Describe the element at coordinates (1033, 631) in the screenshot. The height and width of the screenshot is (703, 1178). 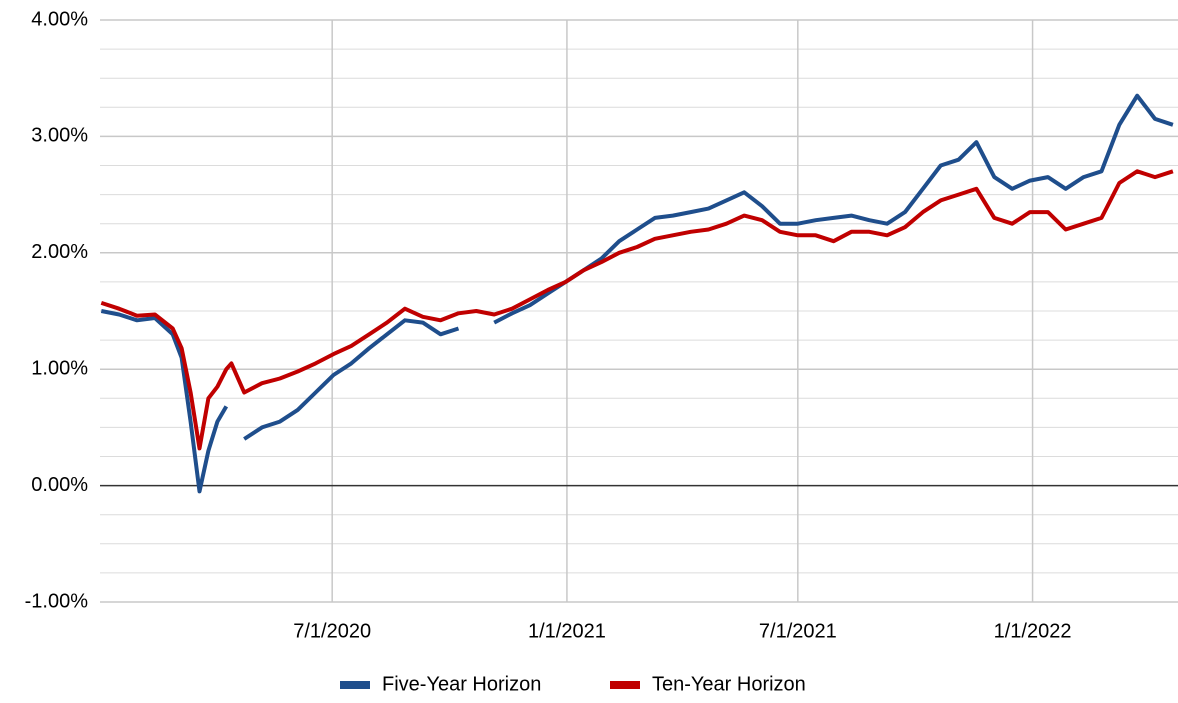
I see `x-tick-label: 1/1/2022` at that location.